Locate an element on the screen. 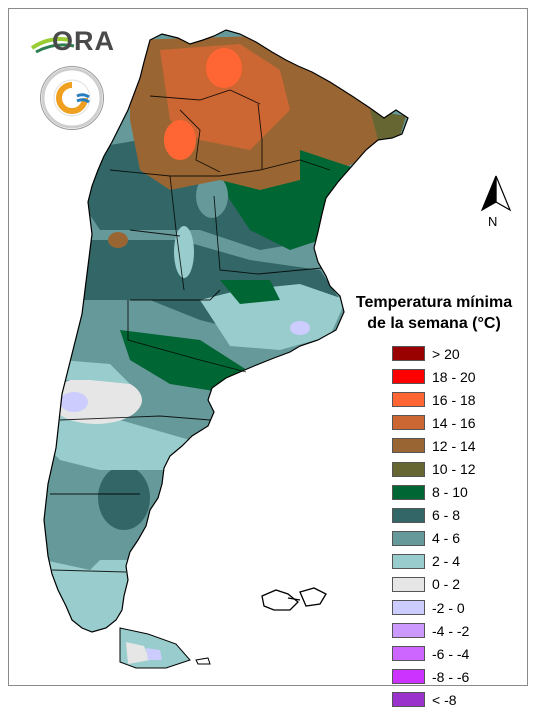 This screenshot has height=712, width=538. legend-item: 6 - 8 is located at coordinates (457, 515).